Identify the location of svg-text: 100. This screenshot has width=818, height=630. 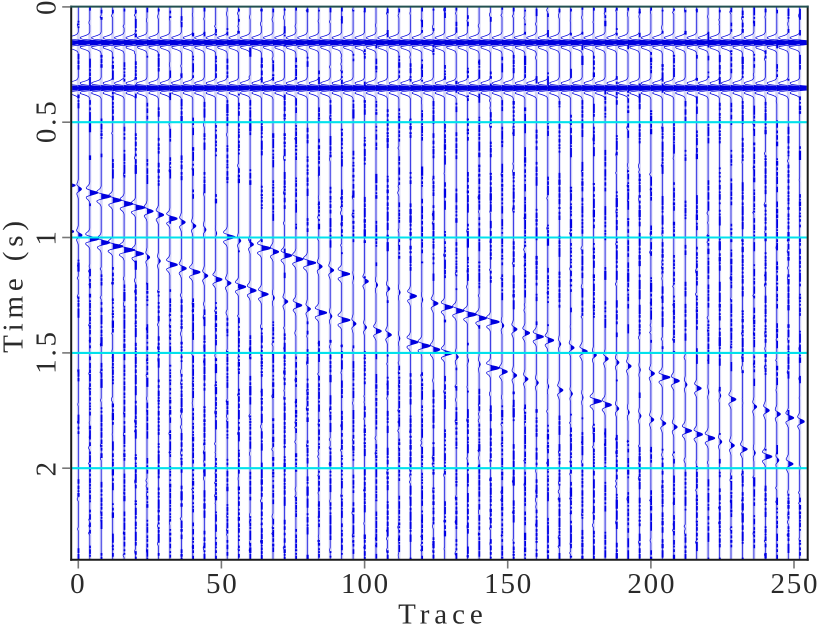
(365, 584).